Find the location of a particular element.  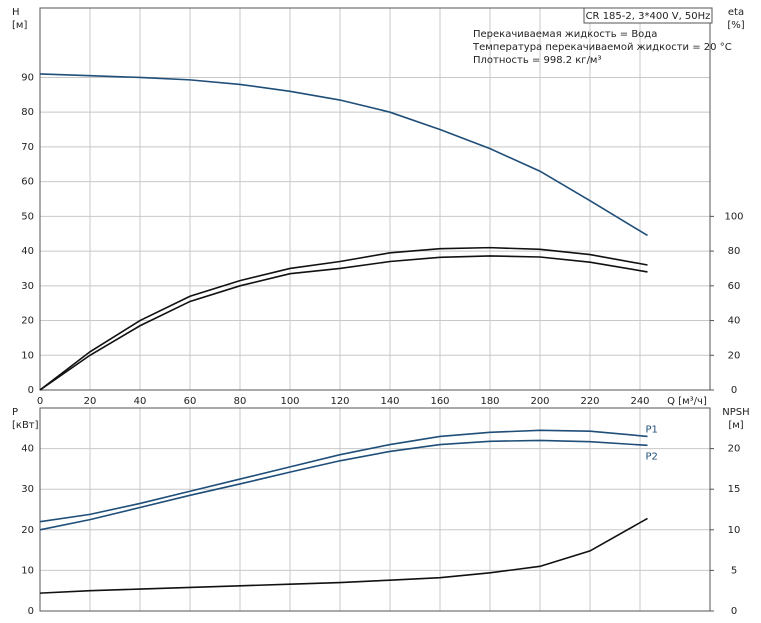

y2-axis-label: NPSH is located at coordinates (735, 412).